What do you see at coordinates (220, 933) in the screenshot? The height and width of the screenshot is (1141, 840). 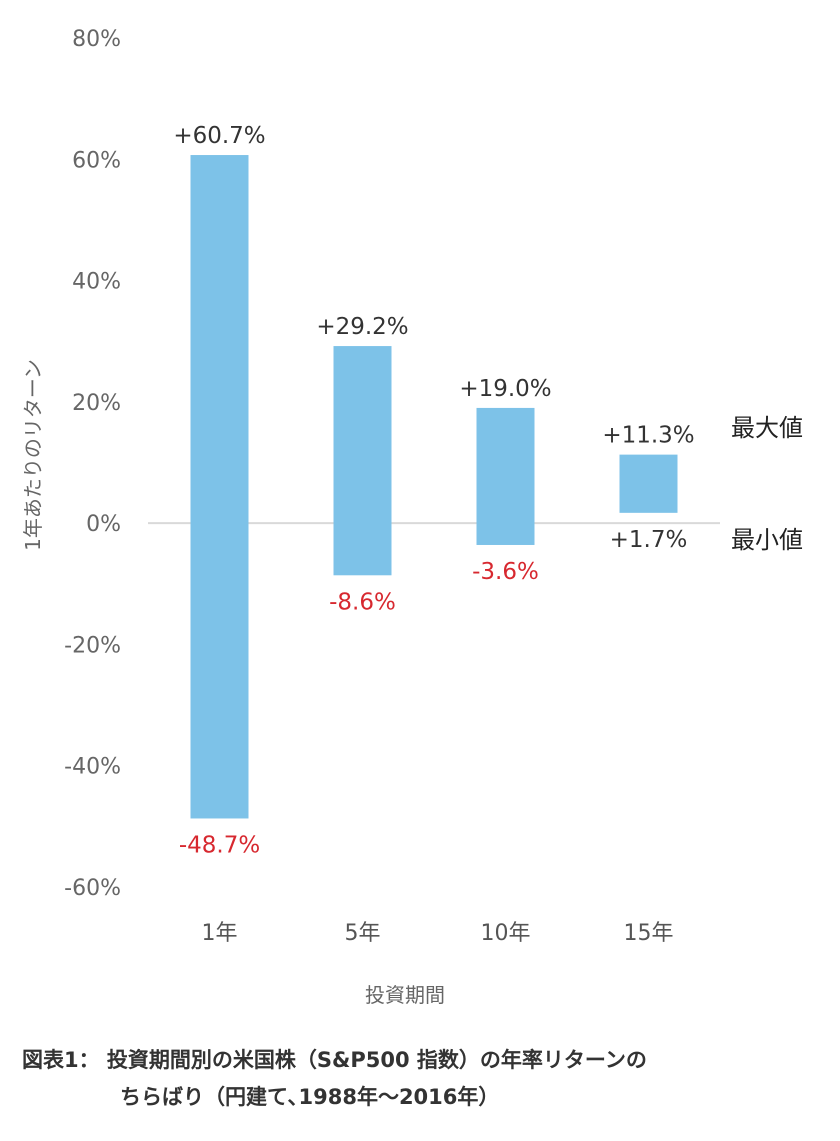 I see `x-tick-label: 1年` at bounding box center [220, 933].